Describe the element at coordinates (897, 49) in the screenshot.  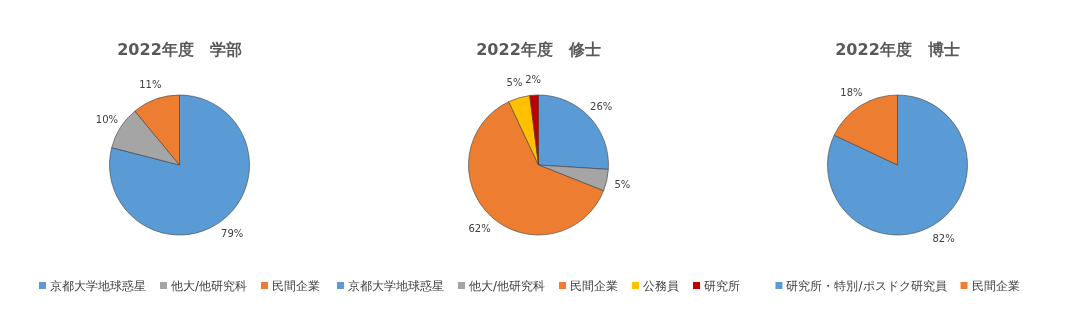
I see `chart-title: 2022年度 博士` at that location.